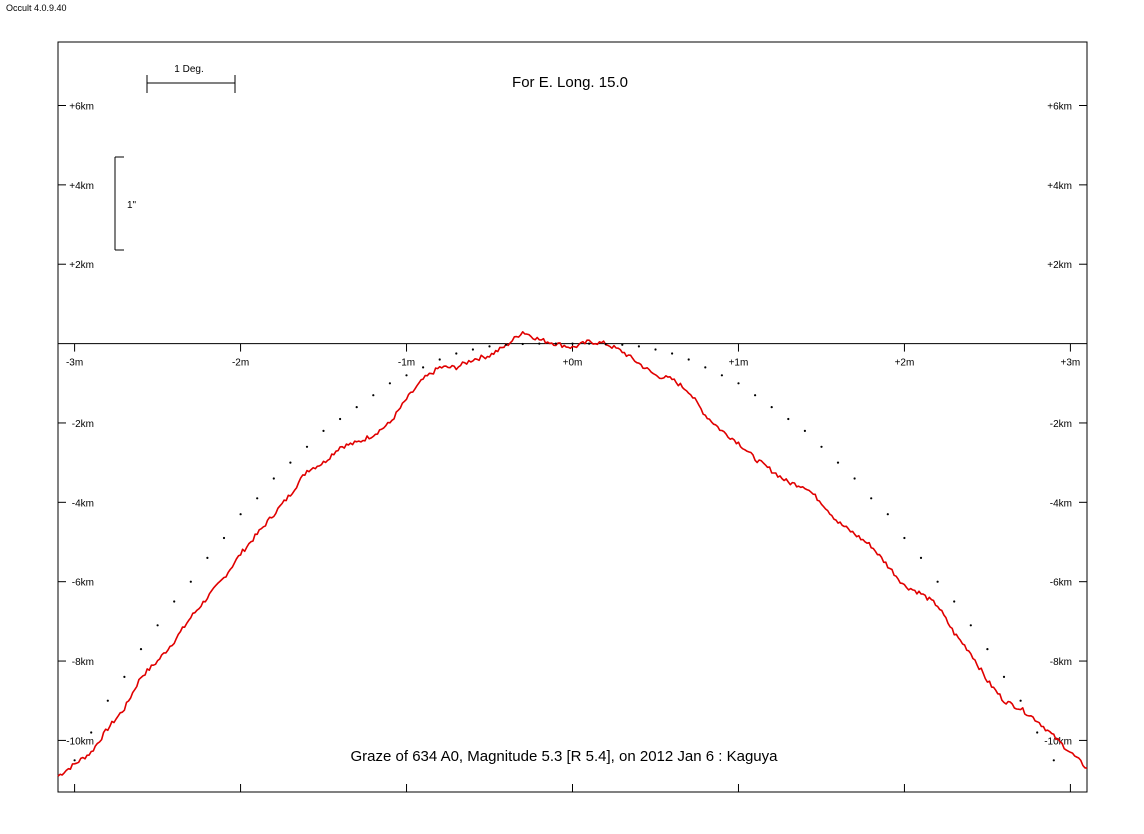 The width and height of the screenshot is (1144, 834). What do you see at coordinates (1071, 363) in the screenshot?
I see `x-tick-label: +3m` at bounding box center [1071, 363].